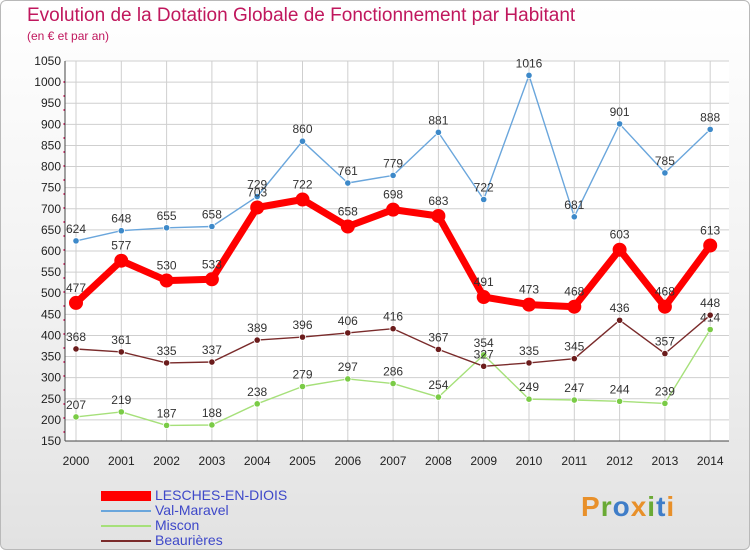 This screenshot has width=750, height=550. What do you see at coordinates (661, 506) in the screenshot?
I see `logo-letter: t` at bounding box center [661, 506].